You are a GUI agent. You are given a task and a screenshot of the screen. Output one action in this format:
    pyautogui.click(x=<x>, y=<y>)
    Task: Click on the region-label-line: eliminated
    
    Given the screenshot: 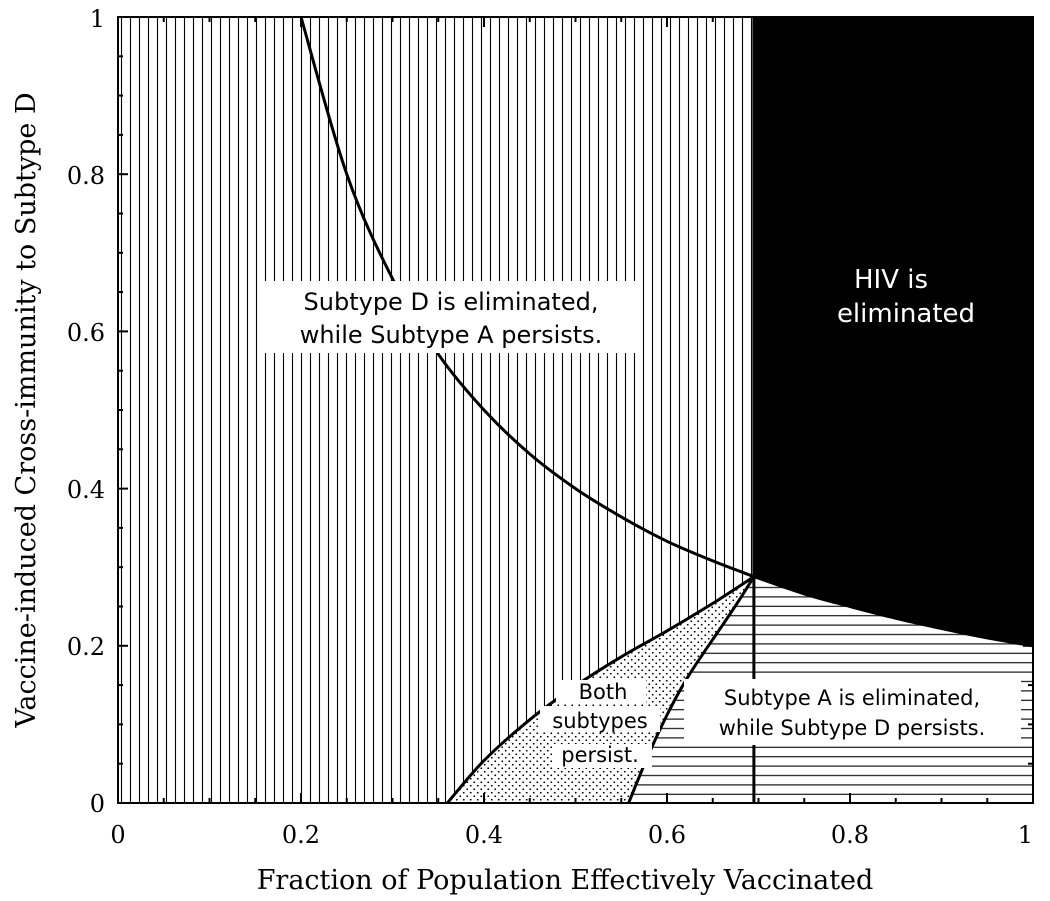 What is the action you would take?
    pyautogui.click(x=906, y=314)
    